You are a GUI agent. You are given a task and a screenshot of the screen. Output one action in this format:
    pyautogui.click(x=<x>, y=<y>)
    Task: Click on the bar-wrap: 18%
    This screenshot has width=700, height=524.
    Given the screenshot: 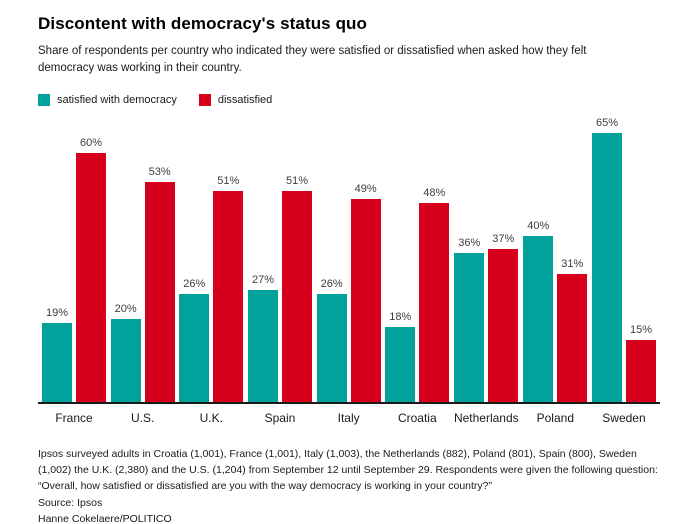 What is the action you would take?
    pyautogui.click(x=400, y=357)
    